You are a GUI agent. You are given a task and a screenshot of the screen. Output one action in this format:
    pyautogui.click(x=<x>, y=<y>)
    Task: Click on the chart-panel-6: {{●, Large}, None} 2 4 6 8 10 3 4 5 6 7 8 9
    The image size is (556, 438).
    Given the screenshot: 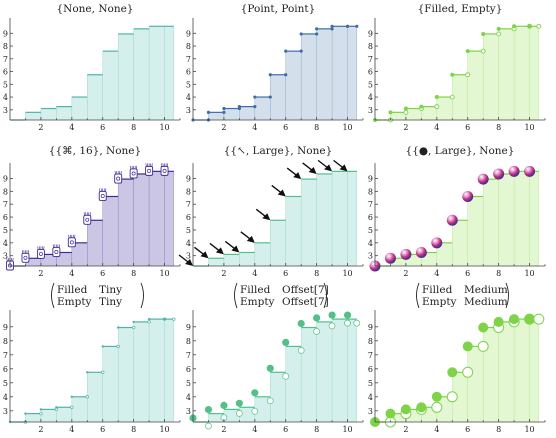 What is the action you would take?
    pyautogui.click(x=457, y=211)
    